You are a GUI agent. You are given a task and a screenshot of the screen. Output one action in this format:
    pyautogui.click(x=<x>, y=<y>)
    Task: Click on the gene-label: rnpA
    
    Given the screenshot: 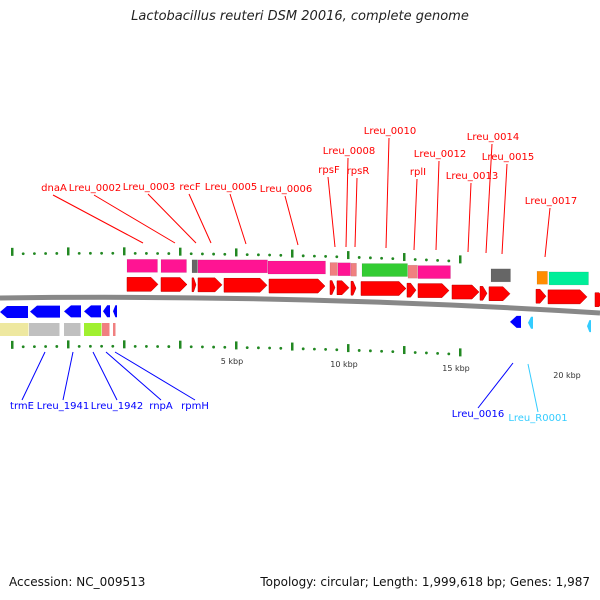 What is the action you would take?
    pyautogui.click(x=161, y=406)
    